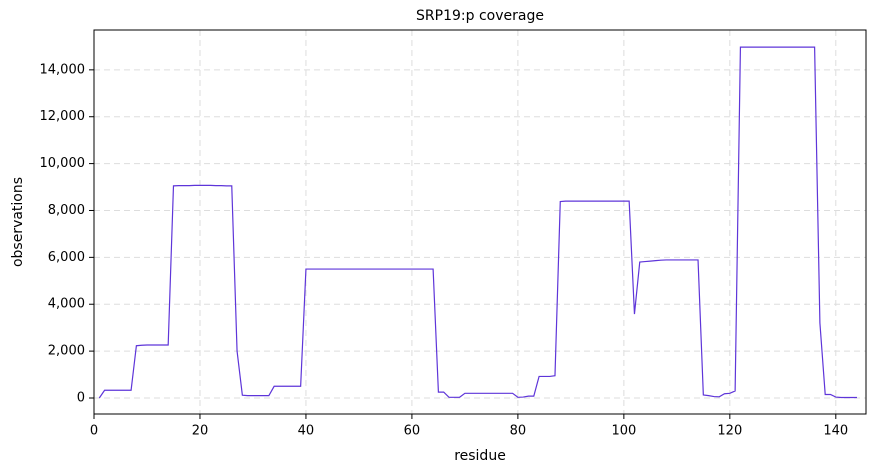 The height and width of the screenshot is (474, 878). What do you see at coordinates (729, 431) in the screenshot?
I see `x-tick-label: 120` at bounding box center [729, 431].